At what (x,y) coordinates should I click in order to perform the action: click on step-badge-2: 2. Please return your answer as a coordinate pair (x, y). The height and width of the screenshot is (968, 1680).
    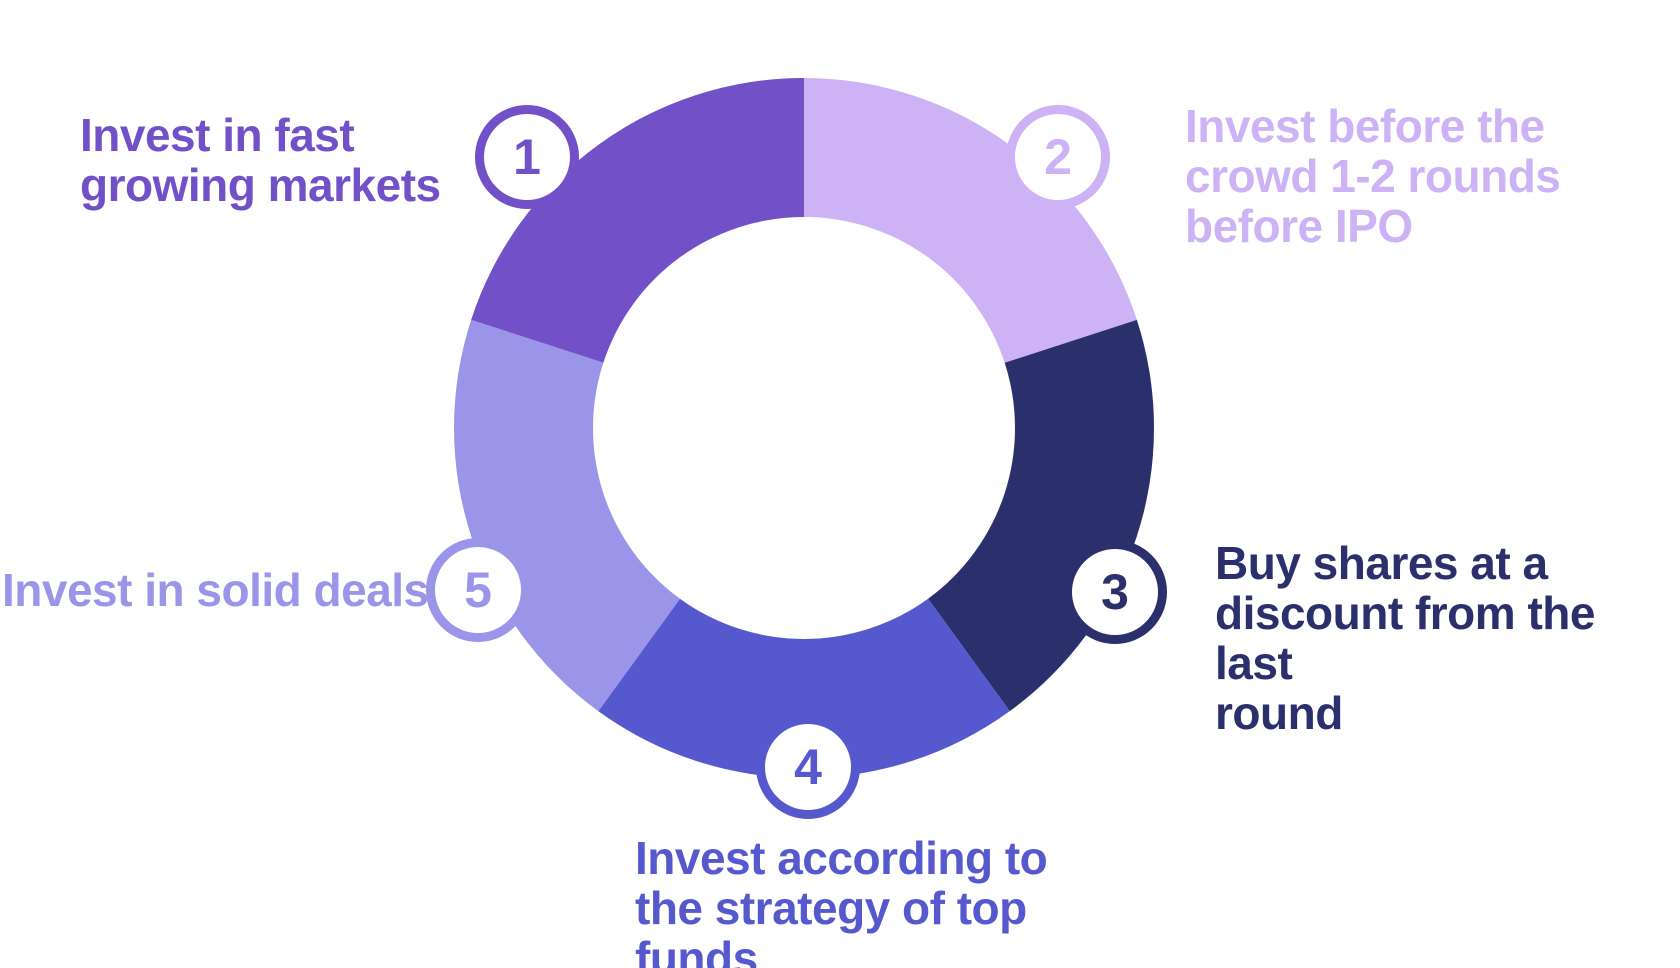
    Looking at the image, I should click on (1058, 157).